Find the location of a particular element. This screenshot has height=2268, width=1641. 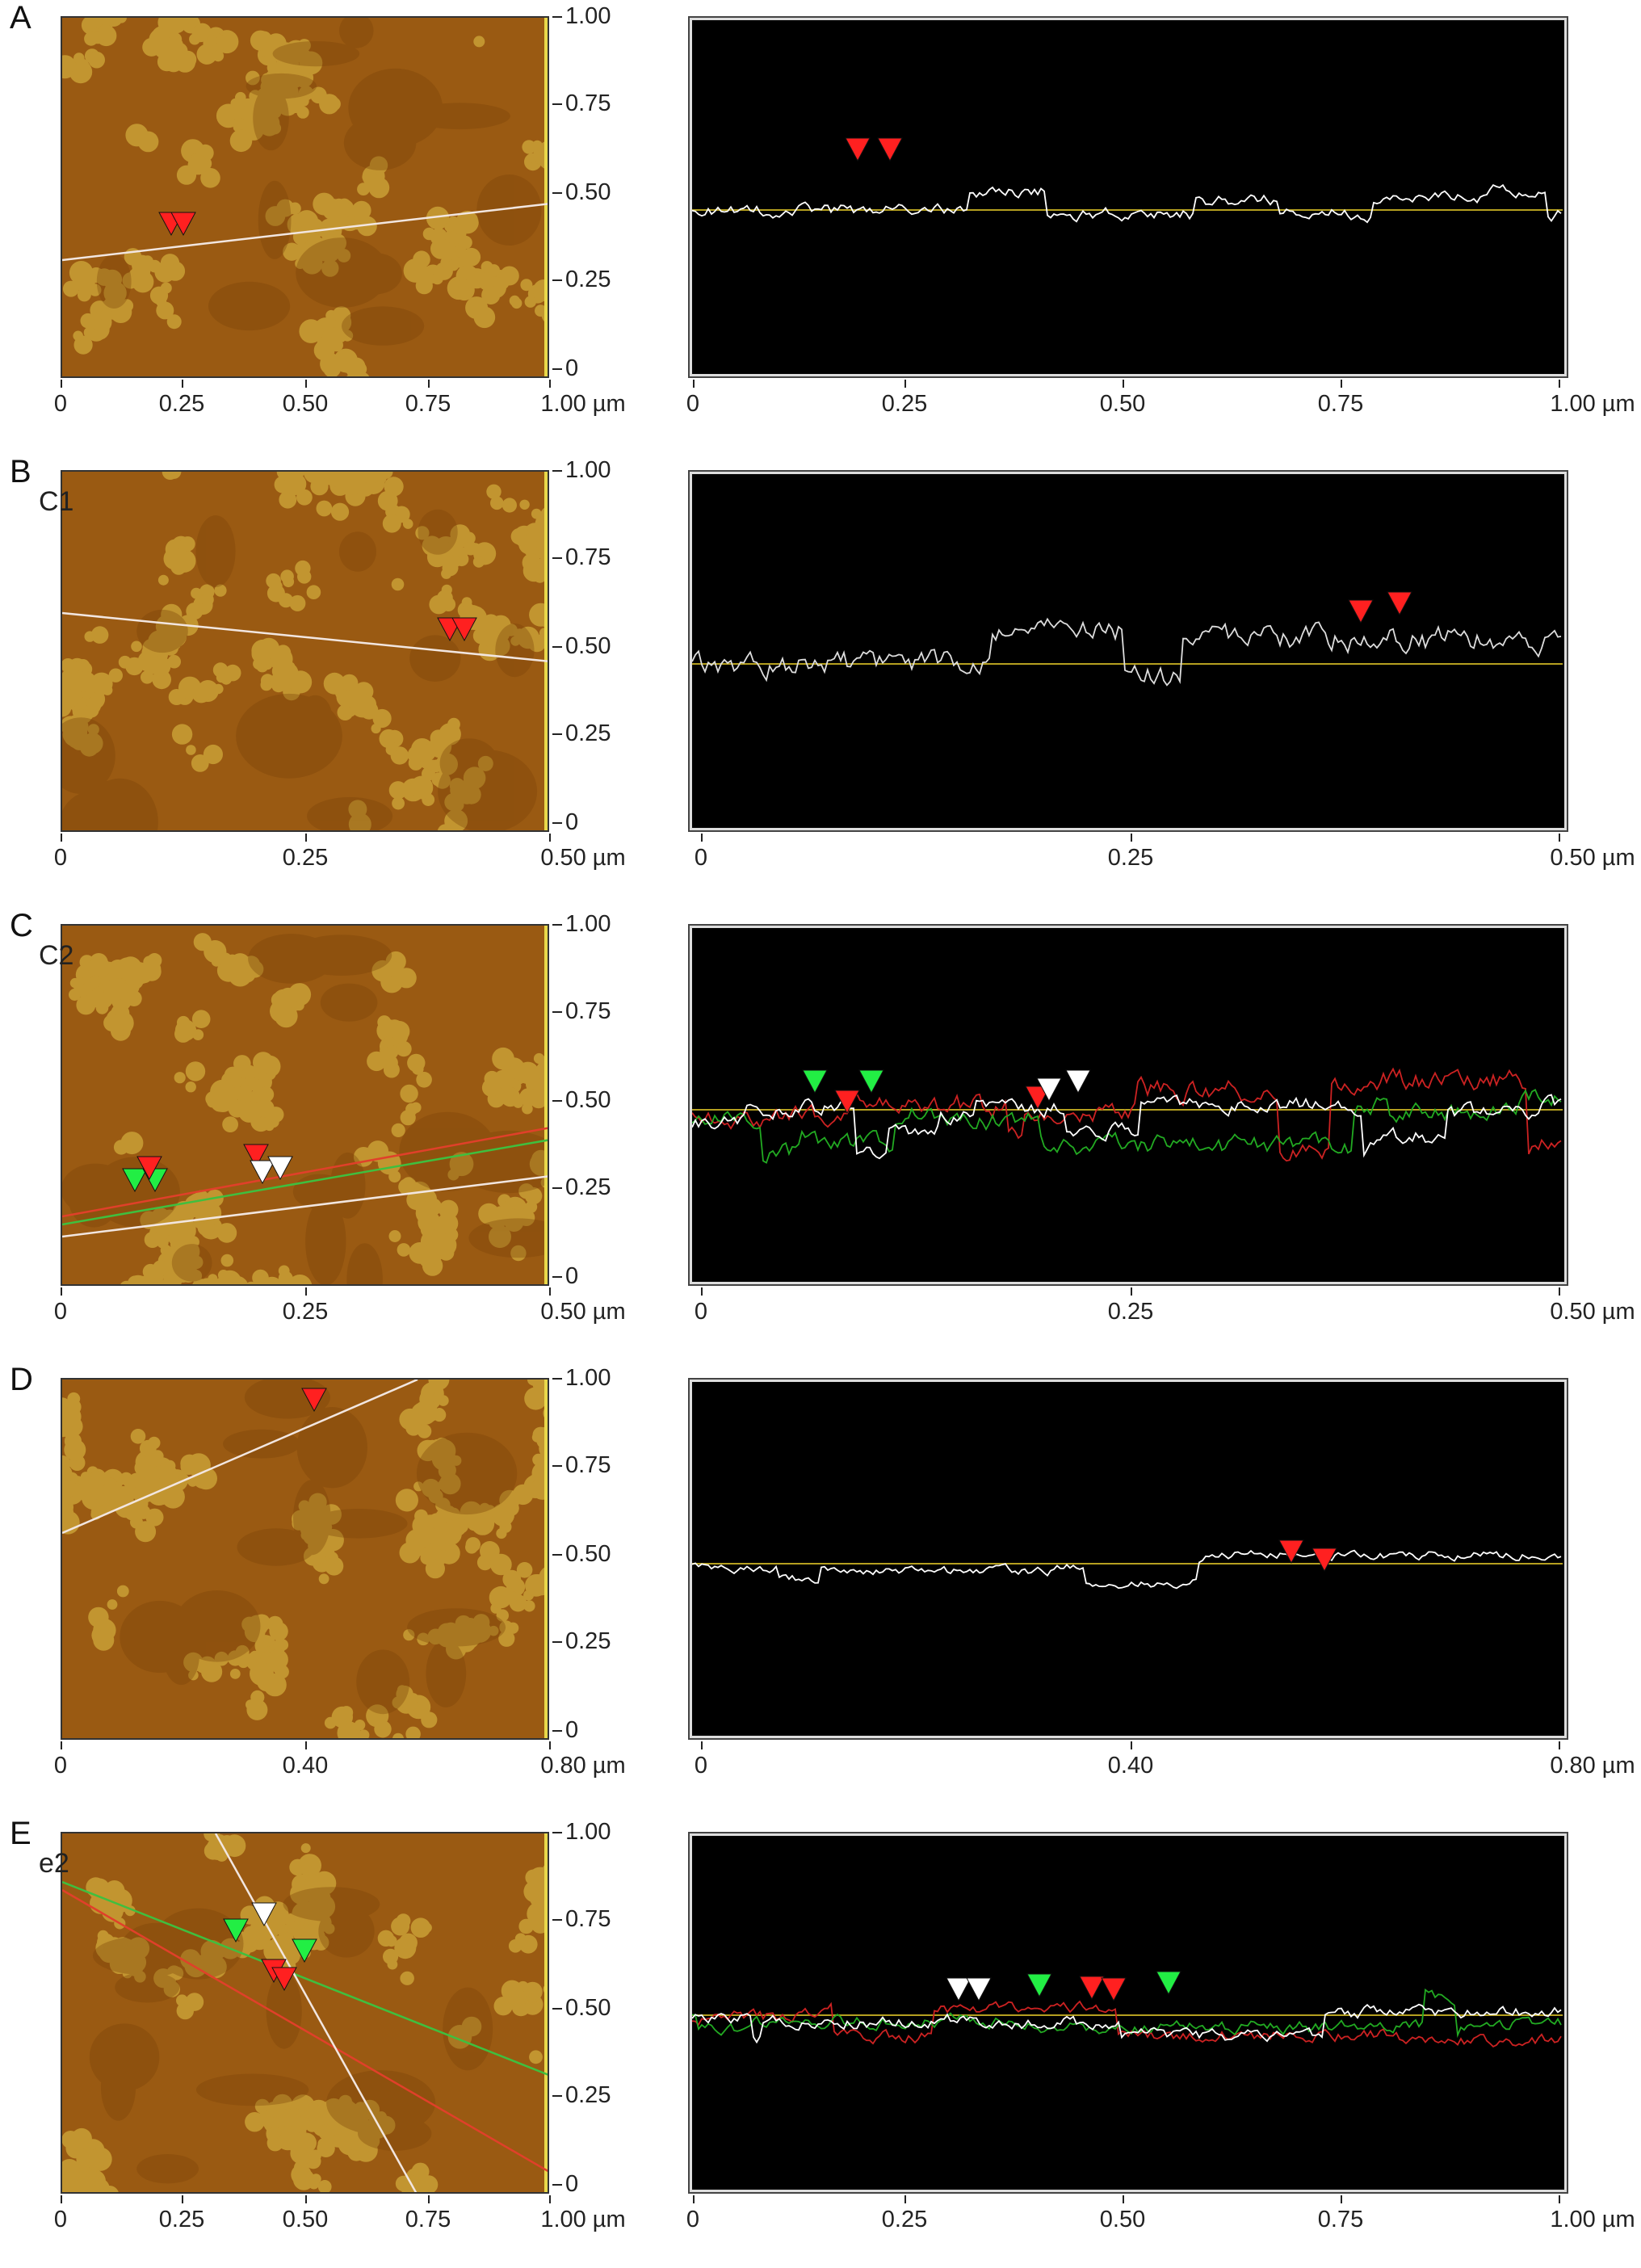

panel-letter: D is located at coordinates (21, 1379).